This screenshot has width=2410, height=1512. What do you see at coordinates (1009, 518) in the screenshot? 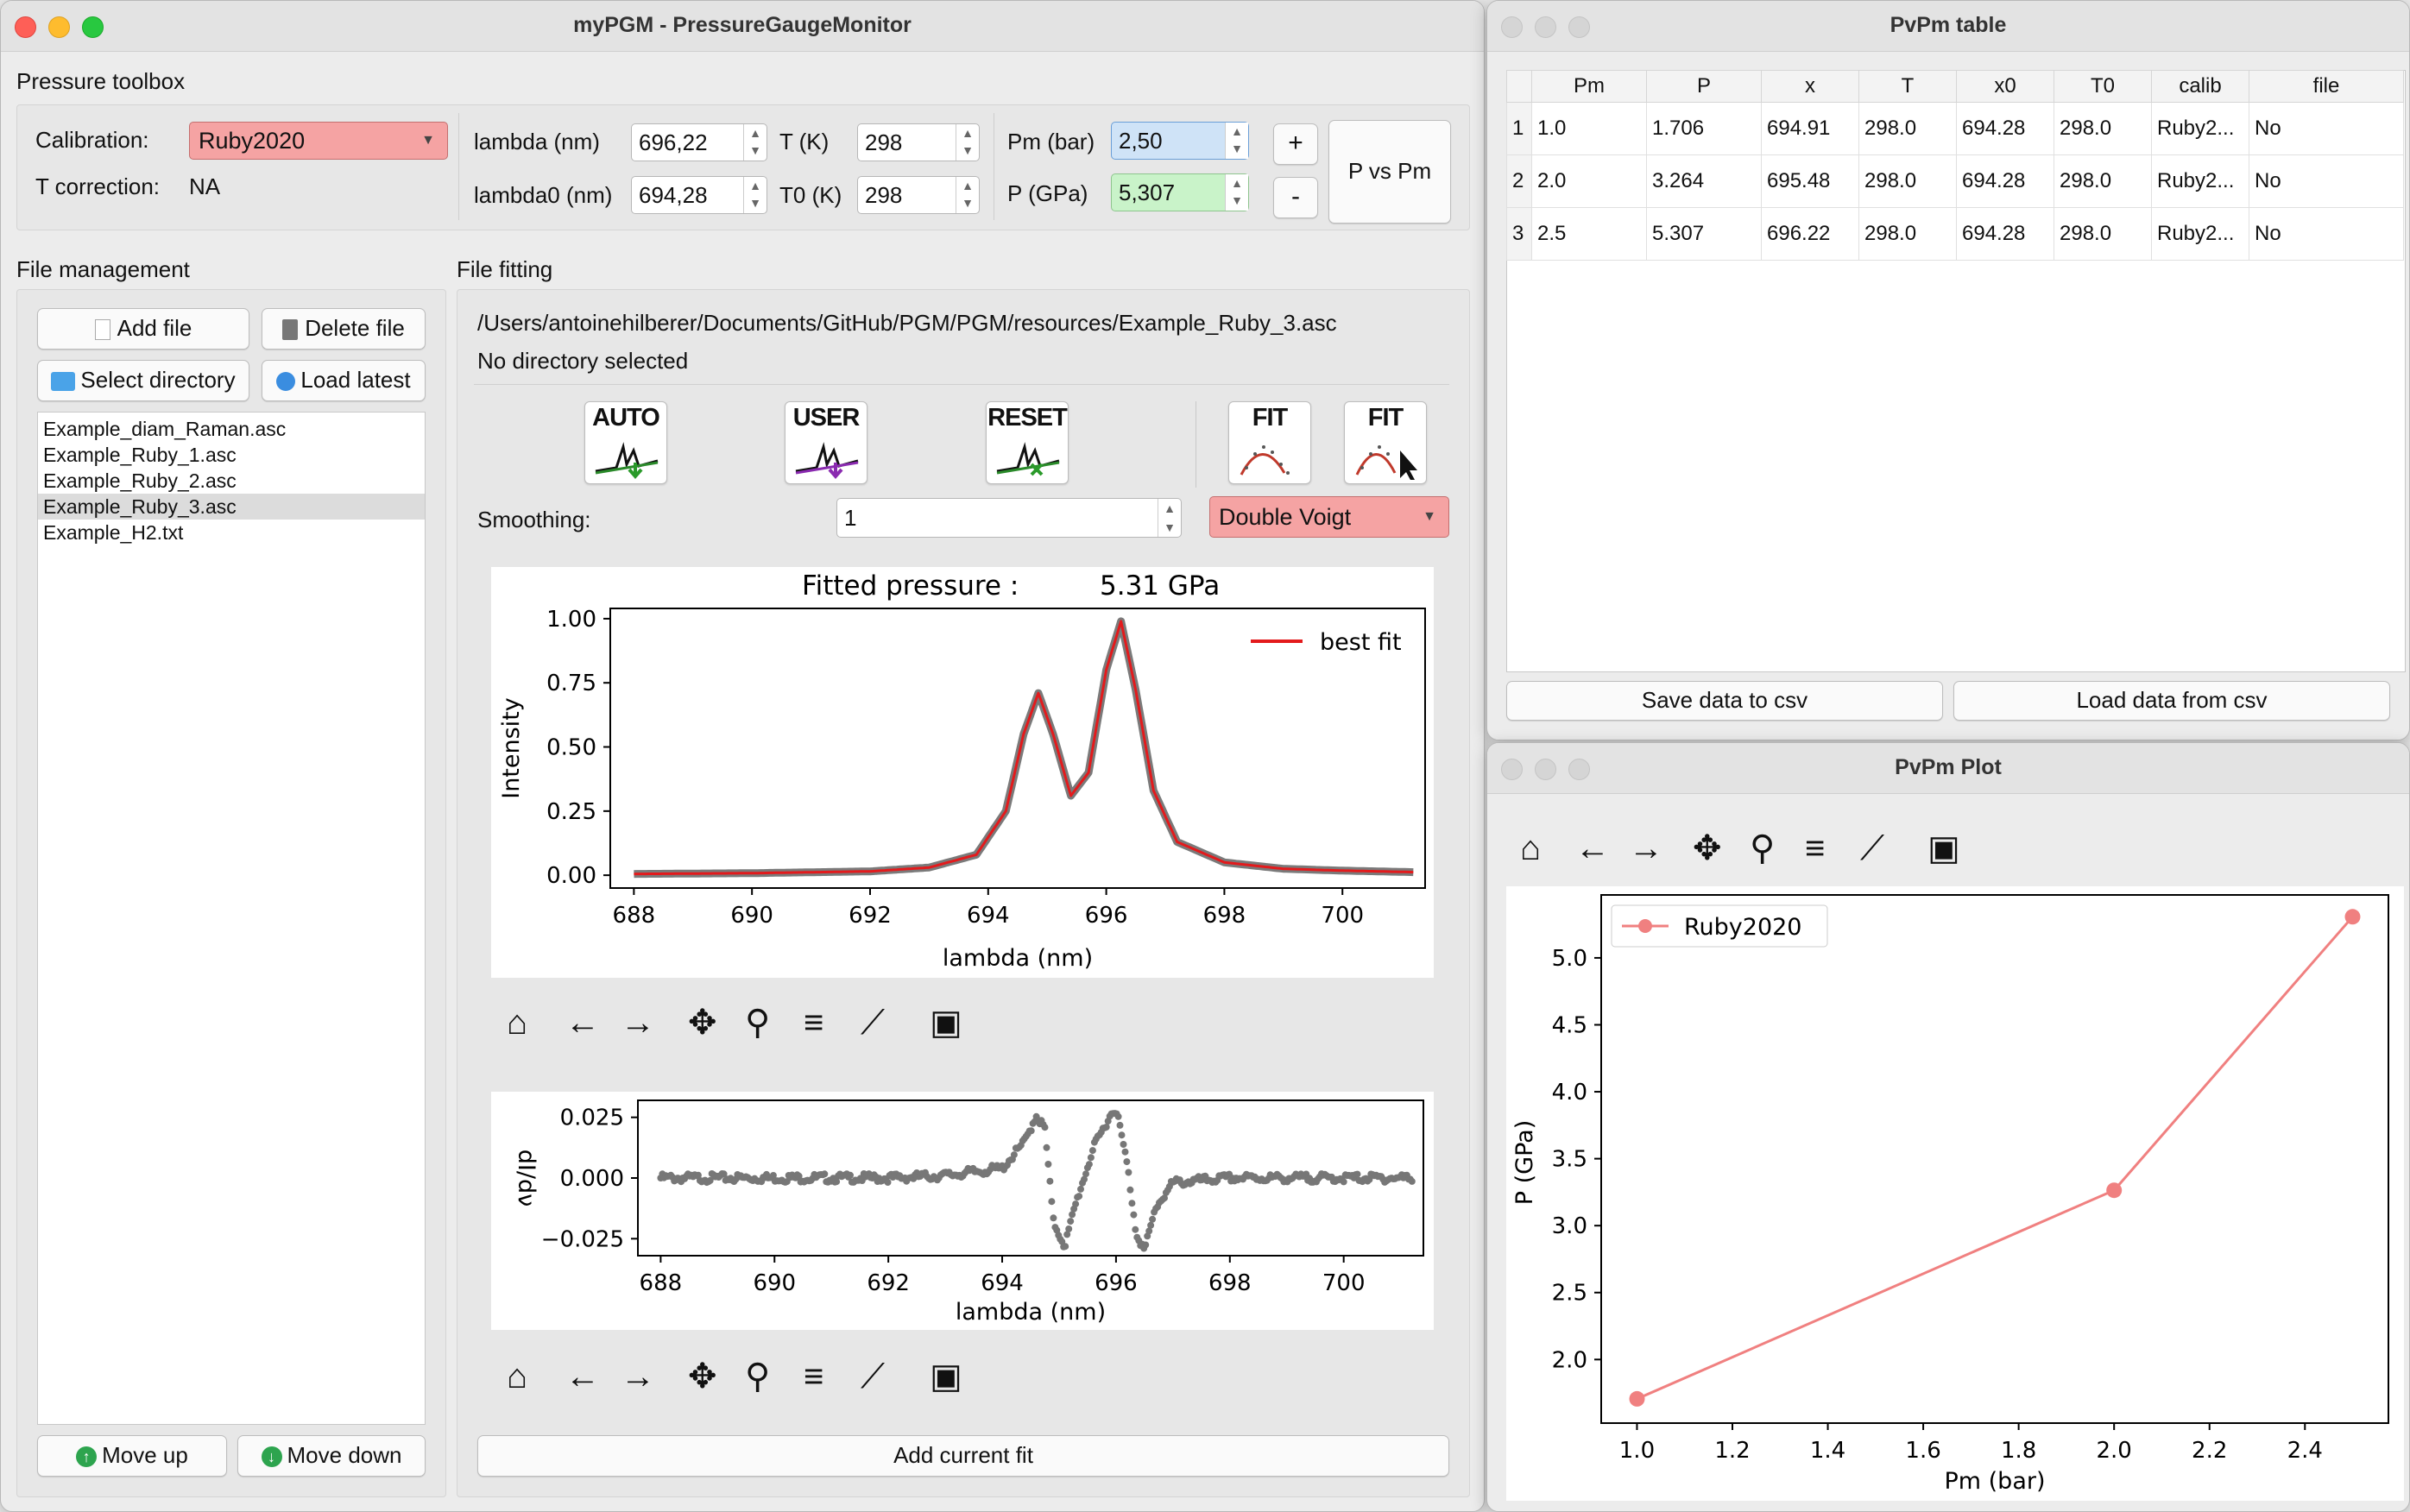
I see `smoothing-input: 1 ▲ ▼` at bounding box center [1009, 518].